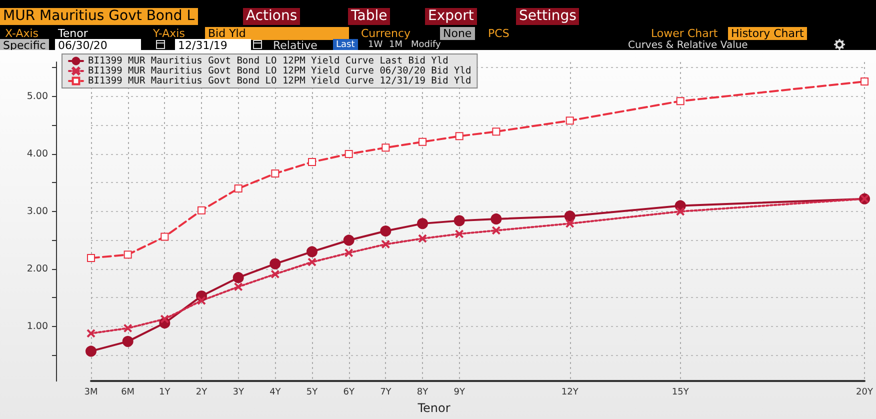  What do you see at coordinates (73, 33) in the screenshot?
I see `text: Tenor` at bounding box center [73, 33].